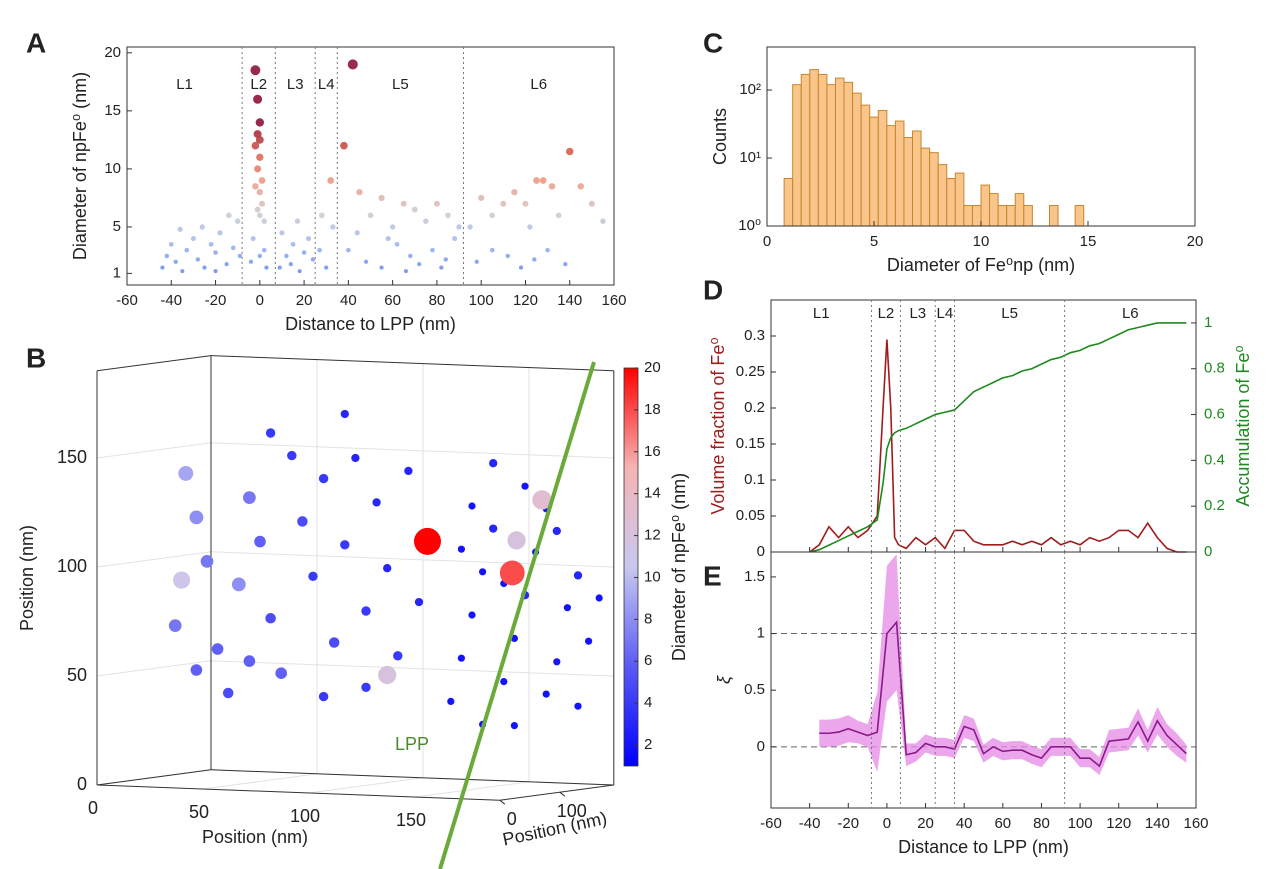 The width and height of the screenshot is (1267, 869). I want to click on x-tick-label: 120, so click(1118, 823).